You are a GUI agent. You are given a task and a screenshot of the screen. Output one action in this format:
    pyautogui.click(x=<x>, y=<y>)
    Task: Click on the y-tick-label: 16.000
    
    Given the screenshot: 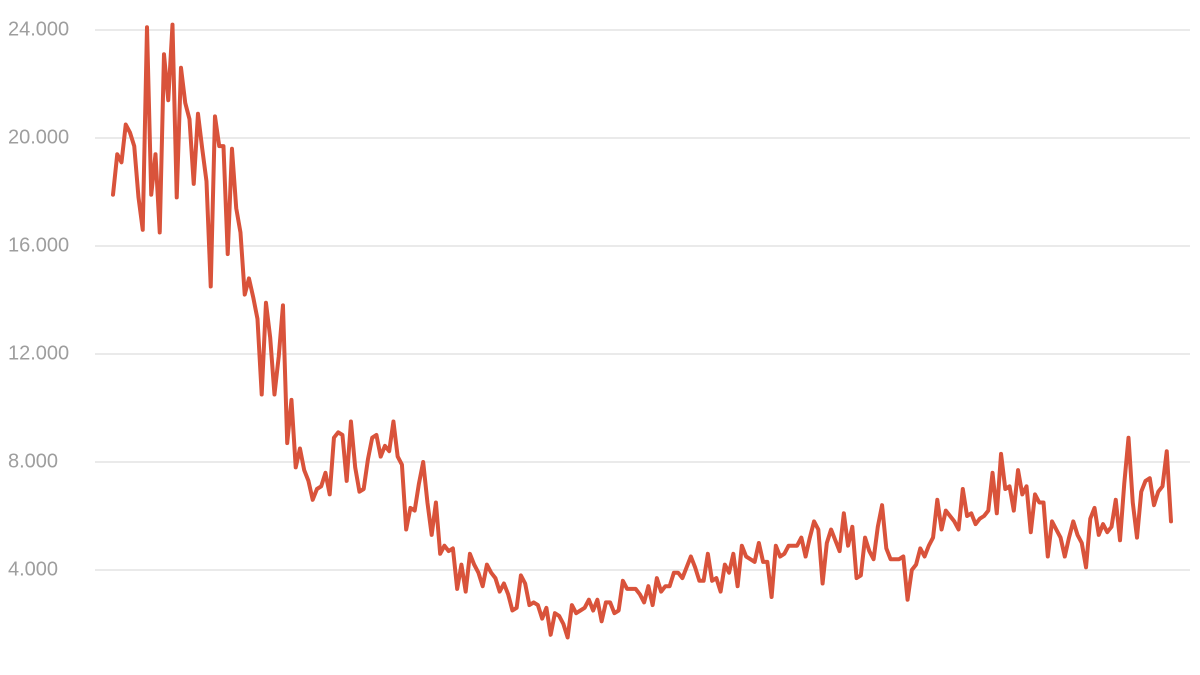 What is the action you would take?
    pyautogui.click(x=38, y=245)
    